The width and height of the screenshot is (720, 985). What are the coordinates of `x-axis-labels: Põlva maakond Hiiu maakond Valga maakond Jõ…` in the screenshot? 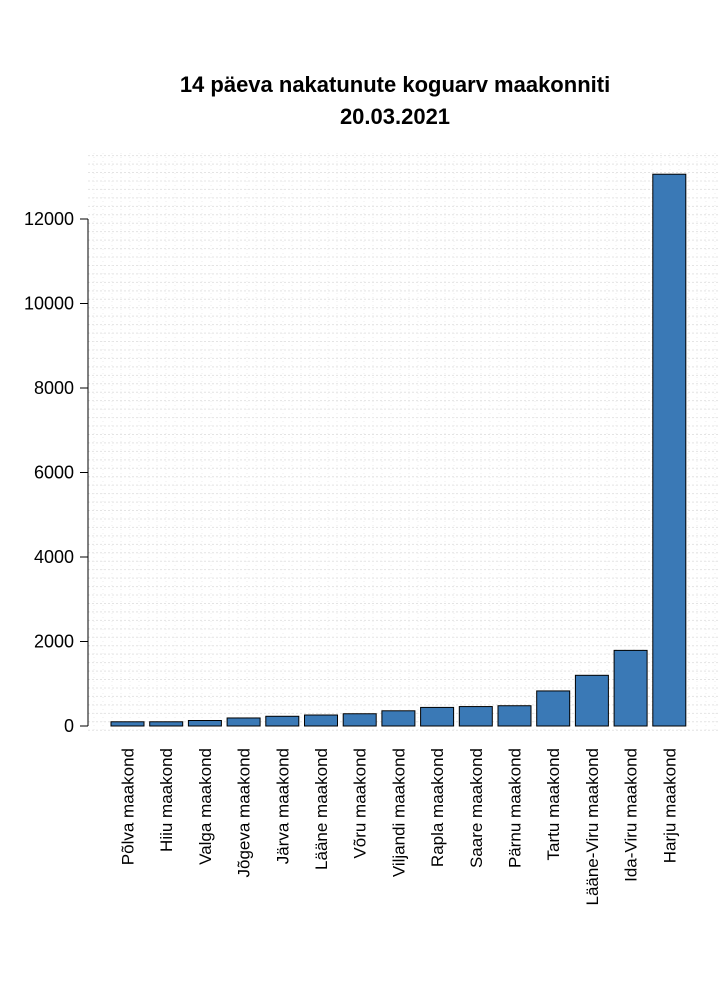 It's located at (399, 827).